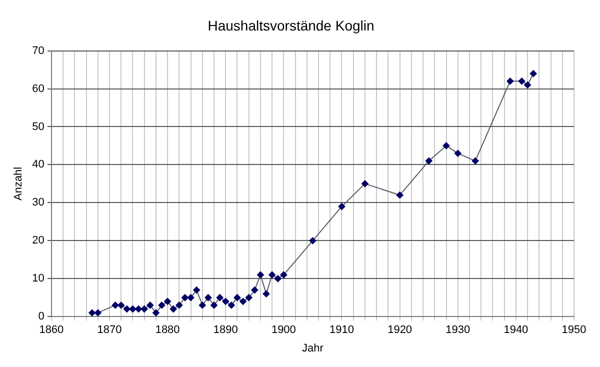 Image resolution: width=600 pixels, height=367 pixels. What do you see at coordinates (400, 330) in the screenshot?
I see `x-tick-label: 1920` at bounding box center [400, 330].